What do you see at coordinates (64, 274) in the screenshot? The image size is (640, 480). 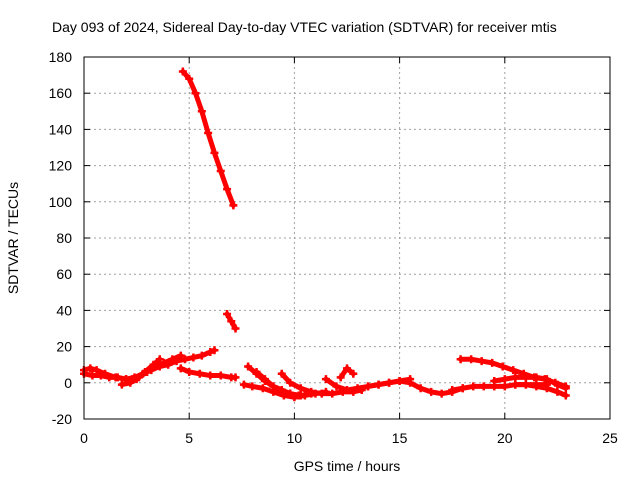 I see `y-tick-label: 60` at bounding box center [64, 274].